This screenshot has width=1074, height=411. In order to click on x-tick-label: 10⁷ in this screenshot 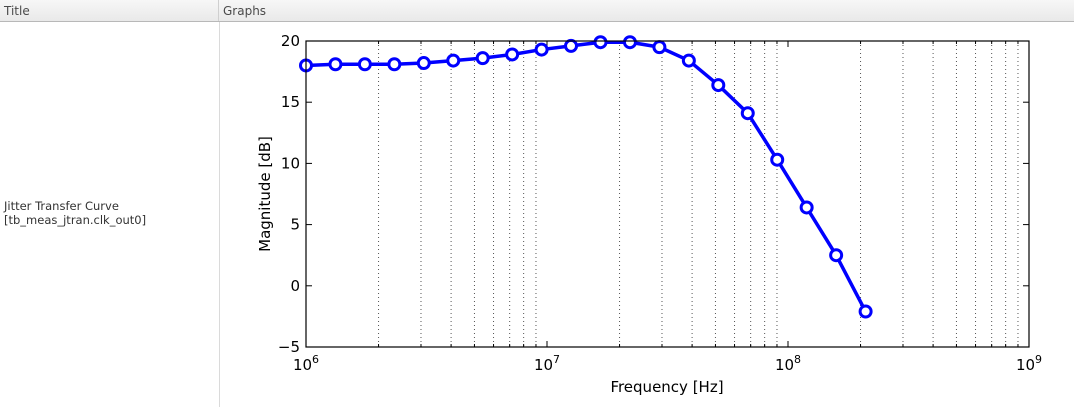, I will do `click(547, 363)`.